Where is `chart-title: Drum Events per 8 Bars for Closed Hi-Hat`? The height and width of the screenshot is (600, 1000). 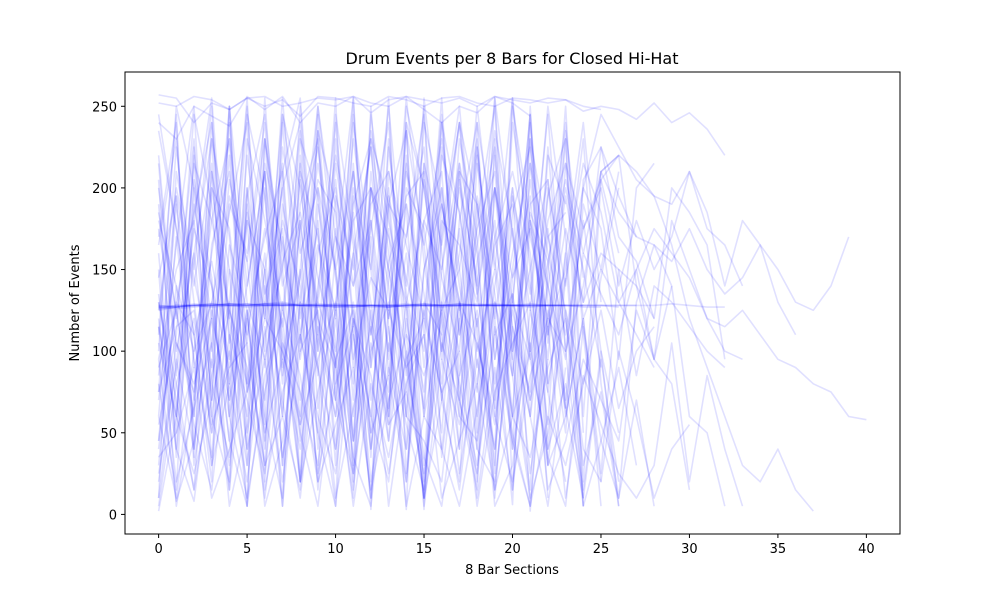
chart-title: Drum Events per 8 Bars for Closed Hi-Hat is located at coordinates (512, 58).